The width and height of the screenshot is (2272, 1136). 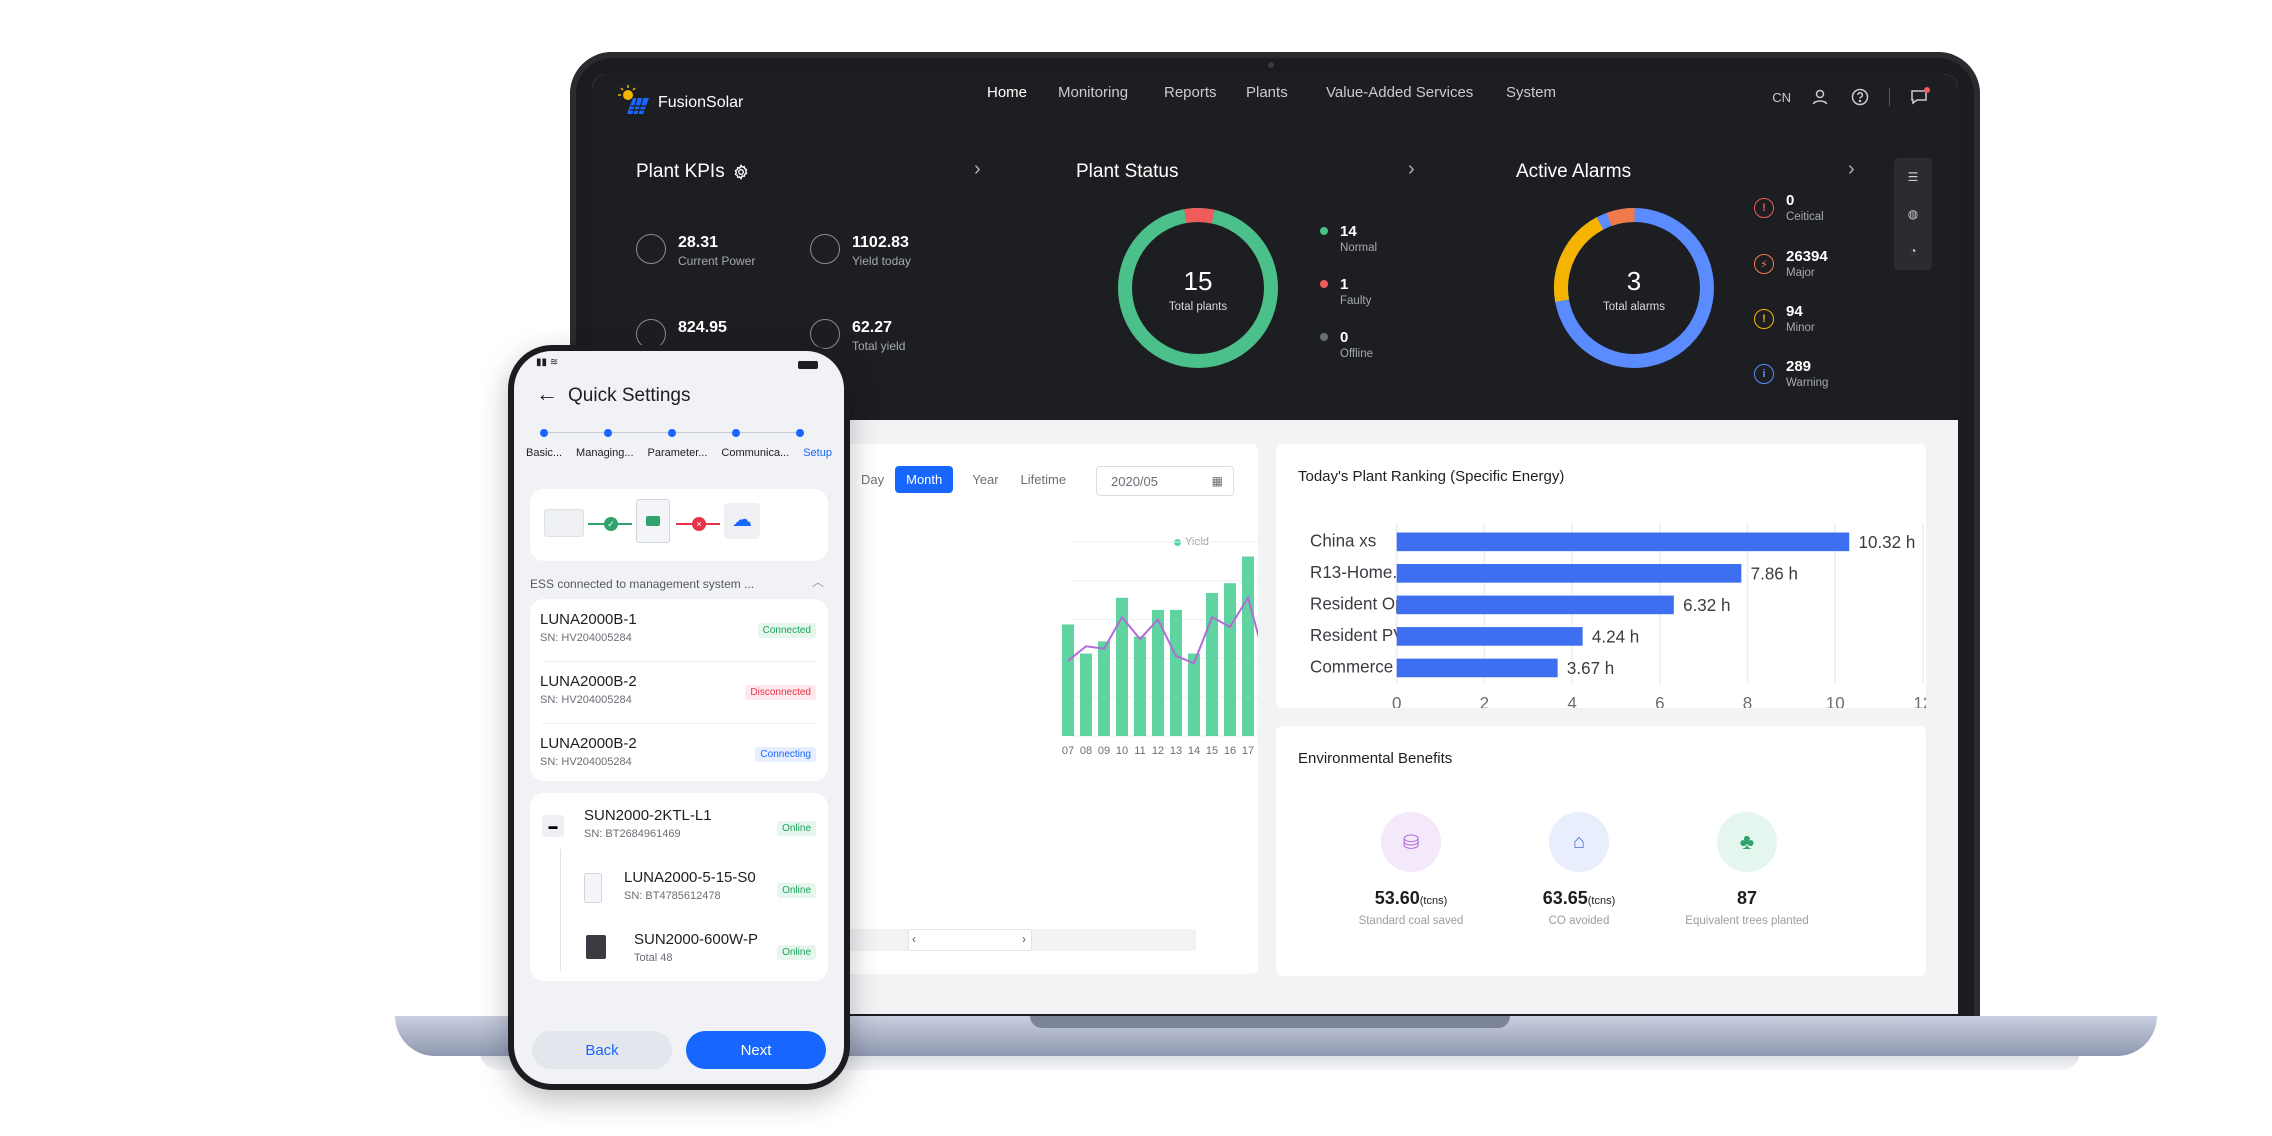 What do you see at coordinates (1343, 540) in the screenshot?
I see `category-label: China xs` at bounding box center [1343, 540].